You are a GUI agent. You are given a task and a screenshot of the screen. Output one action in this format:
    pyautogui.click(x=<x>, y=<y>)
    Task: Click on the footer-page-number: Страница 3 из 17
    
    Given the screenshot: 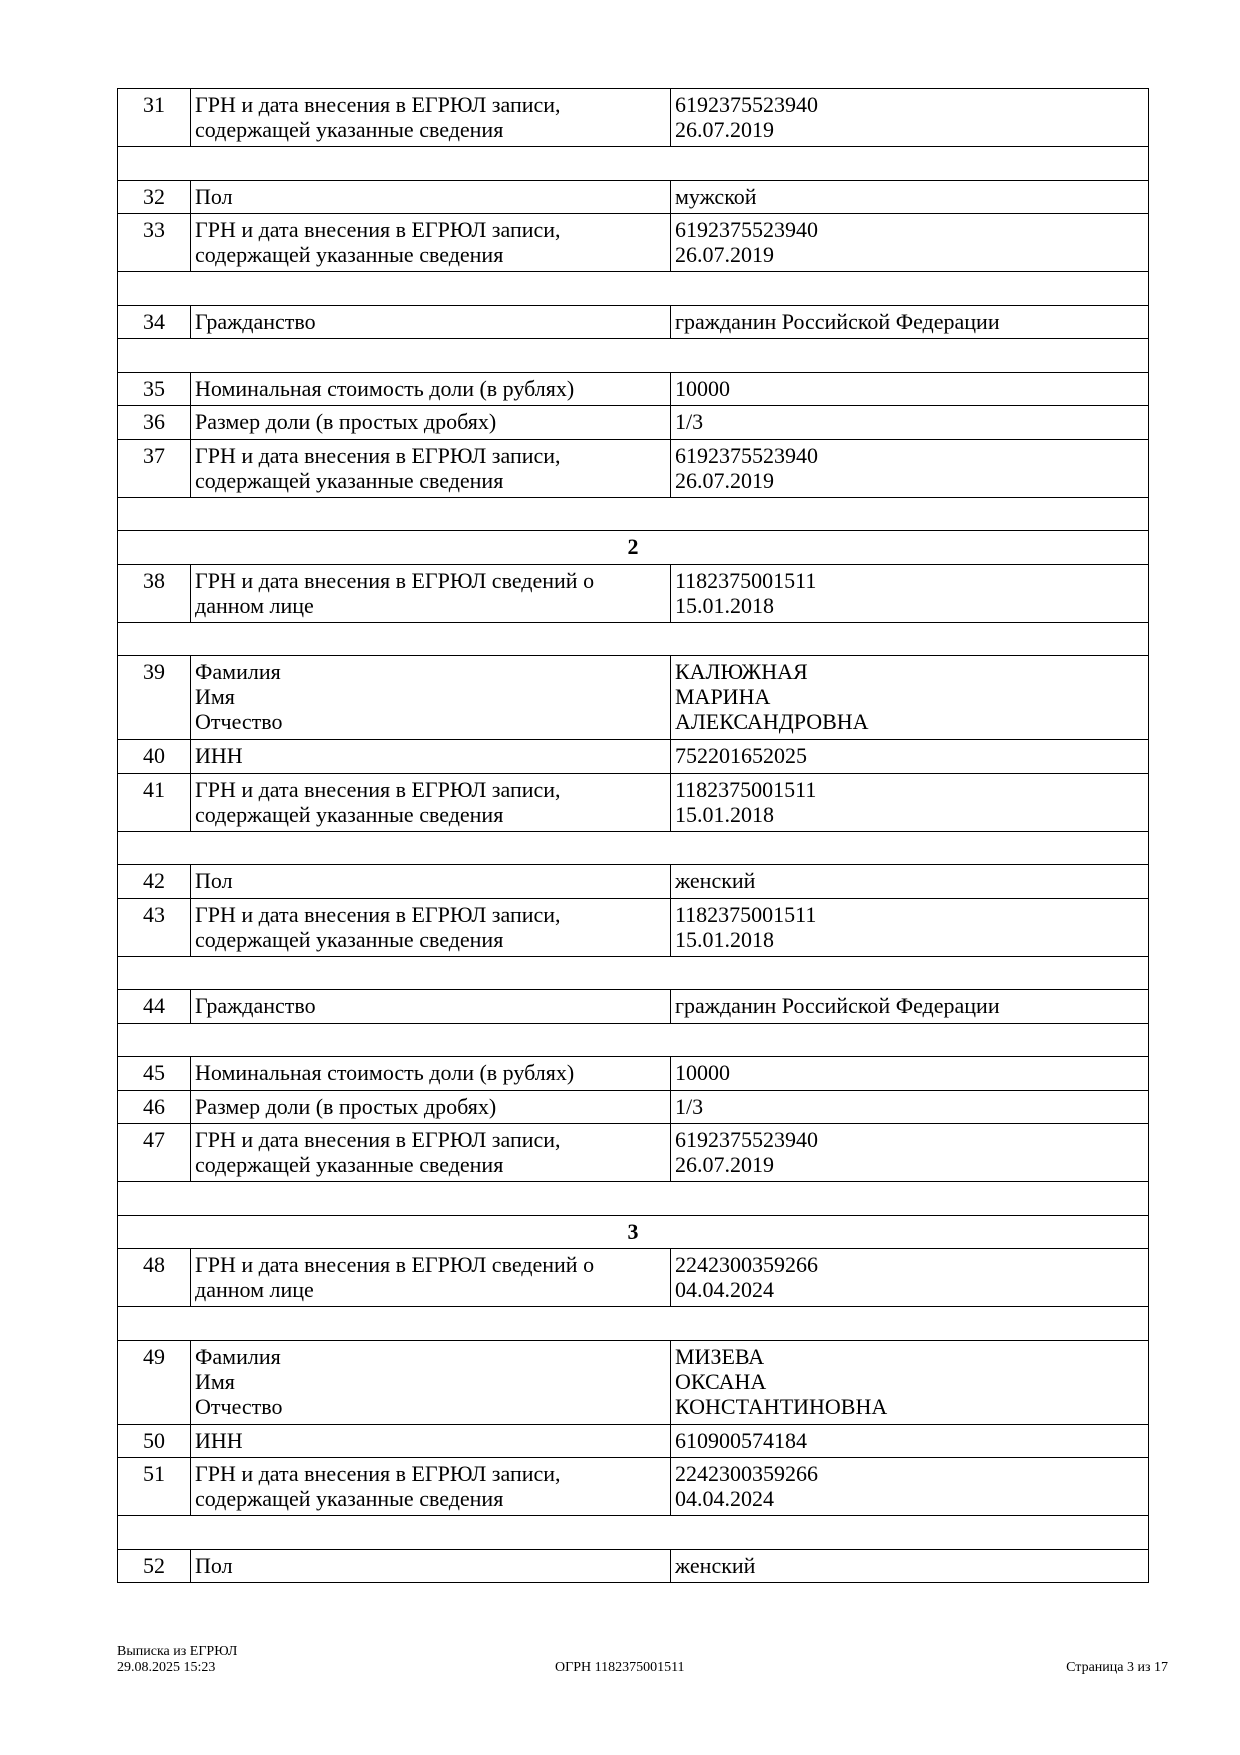 What is the action you would take?
    pyautogui.click(x=1117, y=1667)
    